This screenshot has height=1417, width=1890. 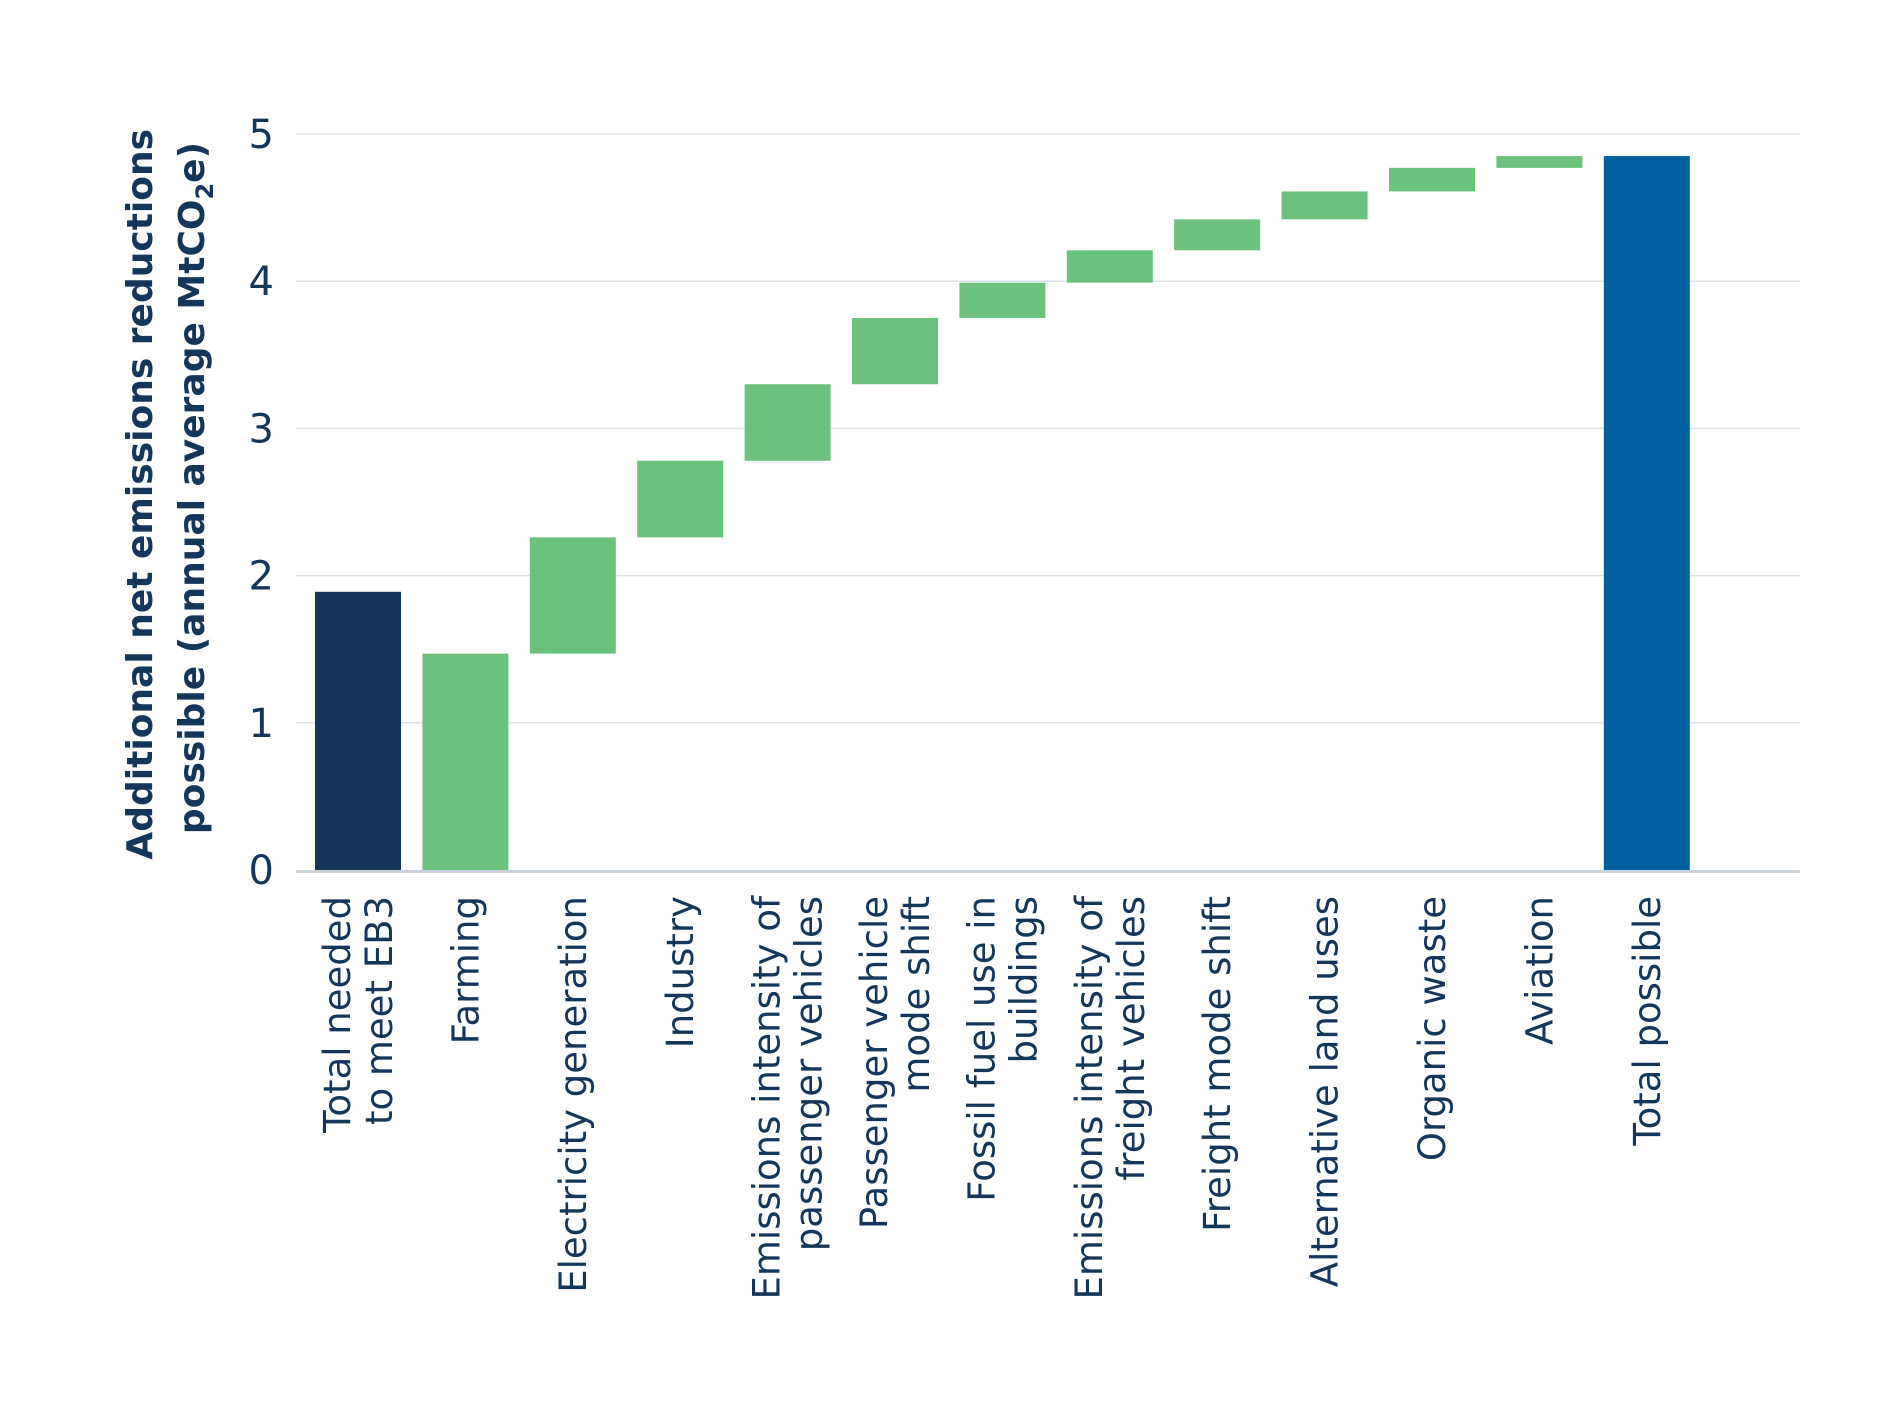 I want to click on y-tick-label: 5, so click(x=261, y=135).